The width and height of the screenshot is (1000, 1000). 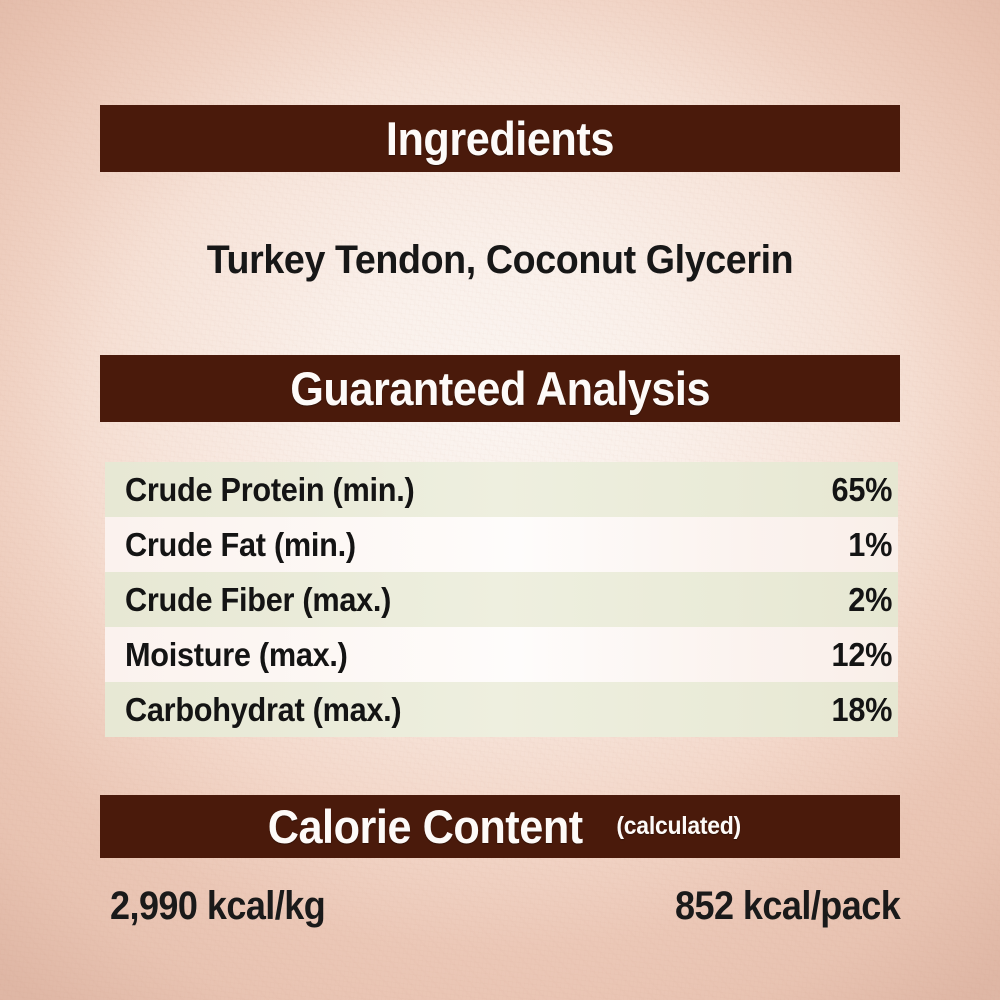 I want to click on ingredients-heading-text: Ingredients, so click(x=499, y=138).